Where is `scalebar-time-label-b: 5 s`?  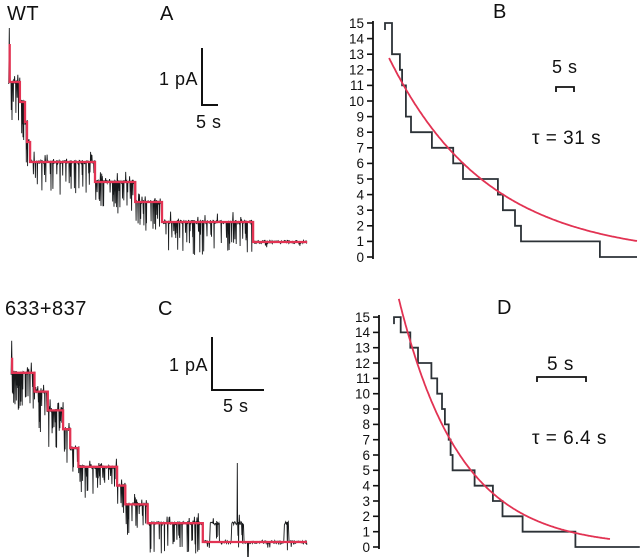 scalebar-time-label-b: 5 s is located at coordinates (565, 67).